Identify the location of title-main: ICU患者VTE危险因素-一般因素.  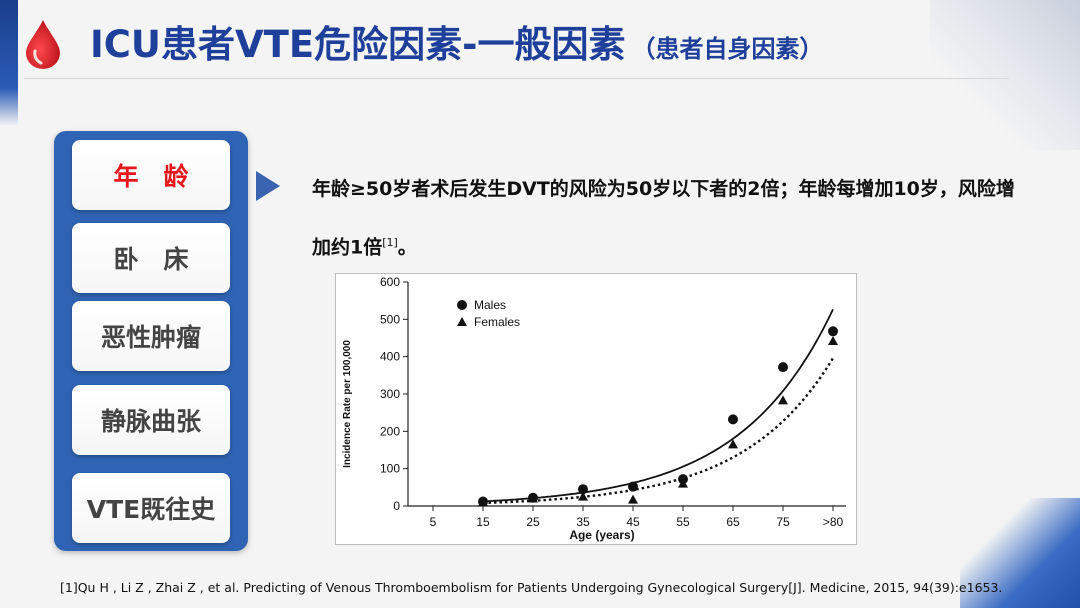
(358, 44).